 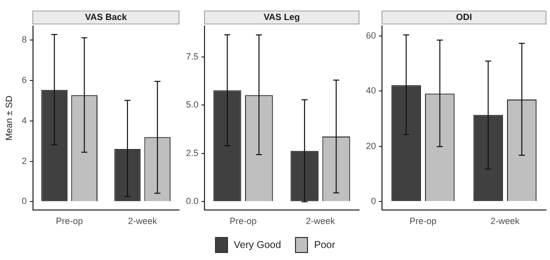 I want to click on y-tick-label: 2, so click(x=24, y=161).